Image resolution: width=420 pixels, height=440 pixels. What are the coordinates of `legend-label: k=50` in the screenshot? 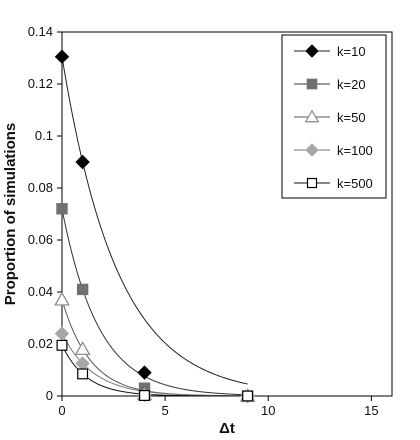 It's located at (351, 117).